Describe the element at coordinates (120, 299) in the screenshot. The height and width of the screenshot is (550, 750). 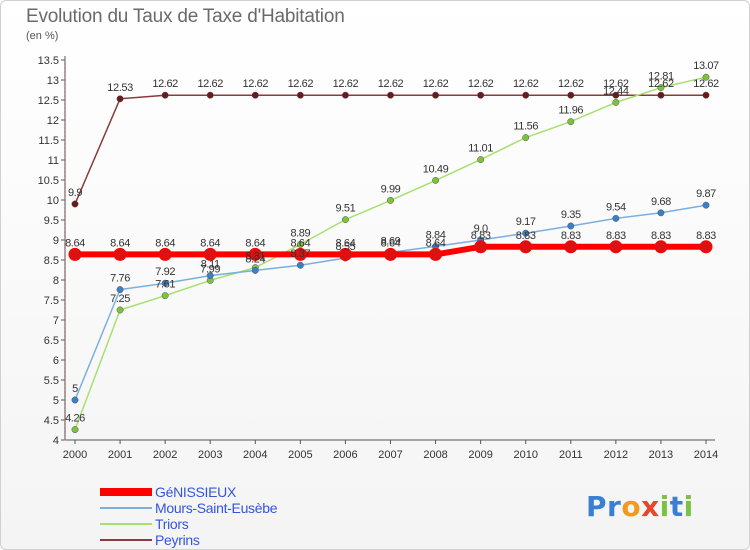
I see `data-label: 7.25` at that location.